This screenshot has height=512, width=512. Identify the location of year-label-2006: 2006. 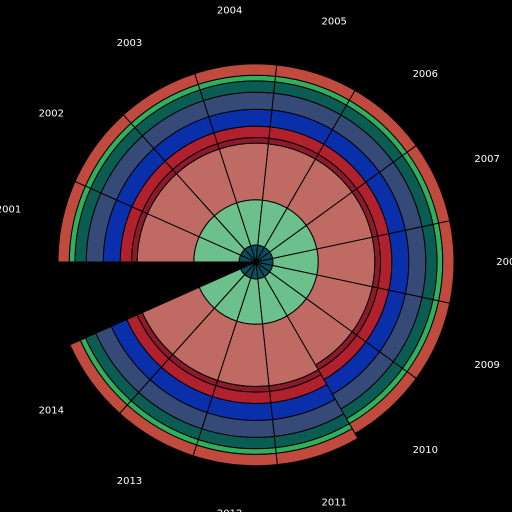
(425, 74).